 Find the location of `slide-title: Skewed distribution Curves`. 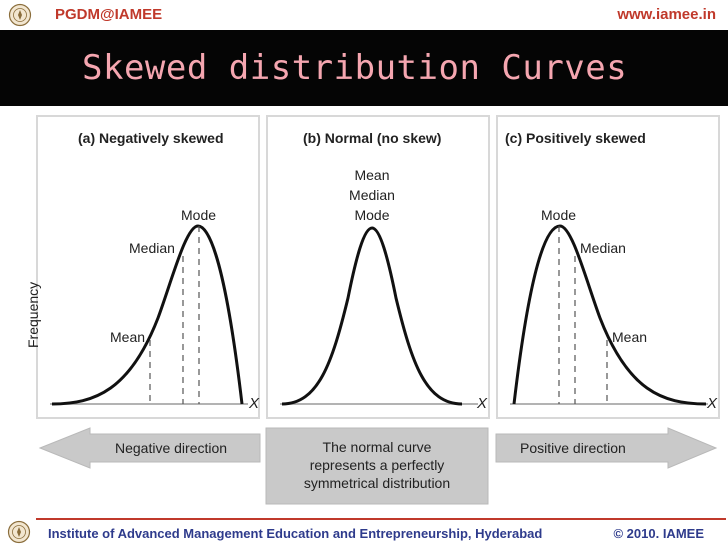

slide-title: Skewed distribution Curves is located at coordinates (355, 68).